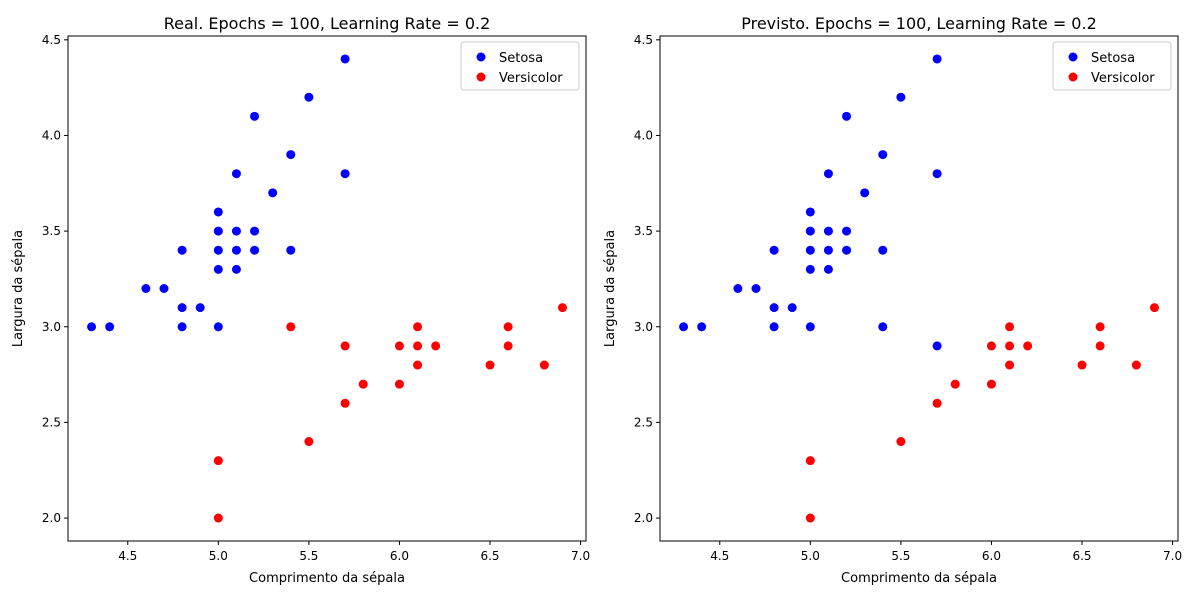 The image size is (1200, 604). I want to click on y-tick-label: 4.0, so click(643, 135).